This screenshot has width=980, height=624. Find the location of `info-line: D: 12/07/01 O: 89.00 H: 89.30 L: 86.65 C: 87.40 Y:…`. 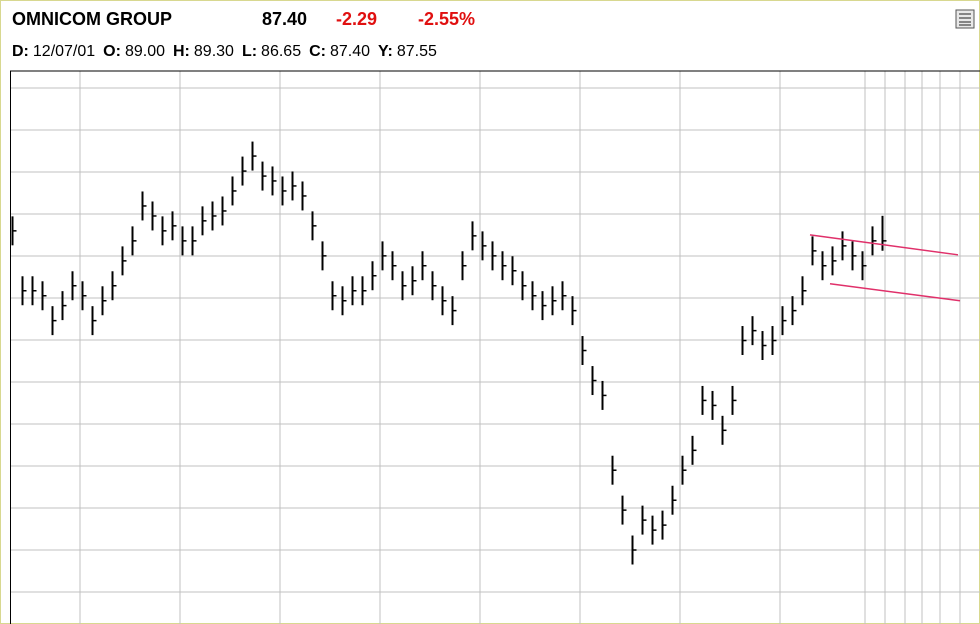

info-line: D: 12/07/01 O: 89.00 H: 89.30 L: 86.65 C: 87.40 Y:… is located at coordinates (224, 51).